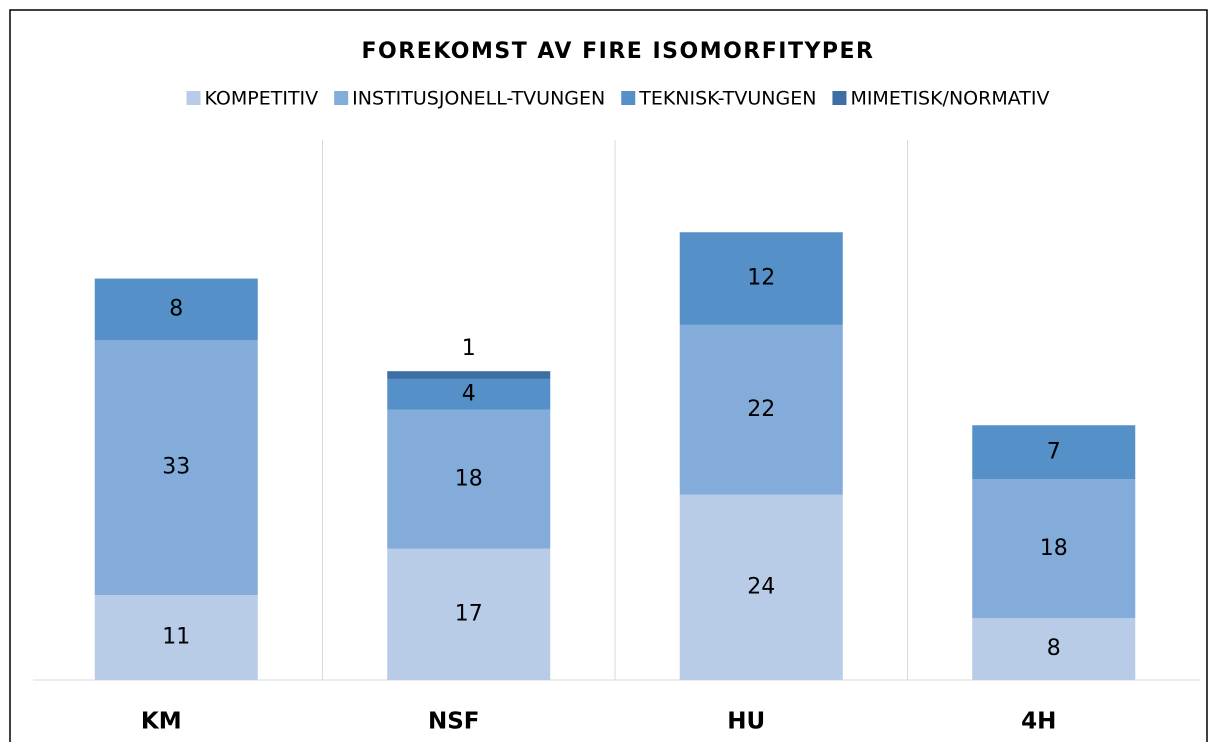  I want to click on data-label: 12, so click(761, 278).